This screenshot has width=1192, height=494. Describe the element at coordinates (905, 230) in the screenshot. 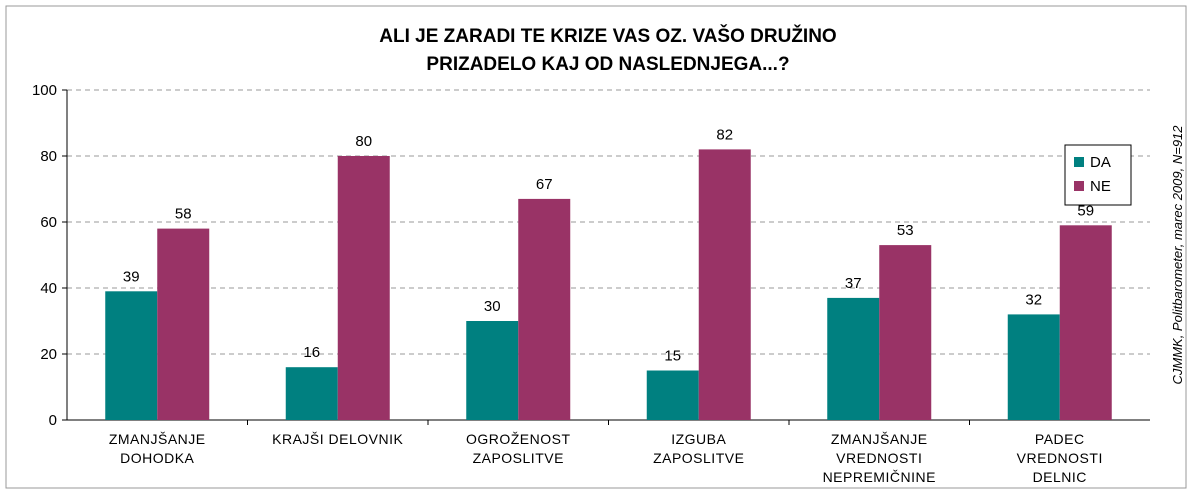

I see `value-label: 53` at that location.